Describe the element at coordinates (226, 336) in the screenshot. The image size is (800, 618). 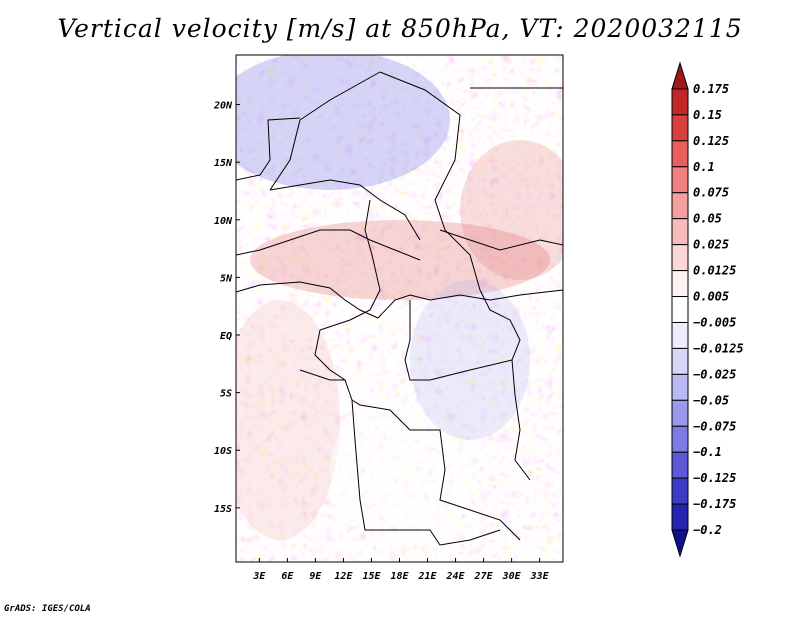
I see `y-tick-label: EQ` at that location.